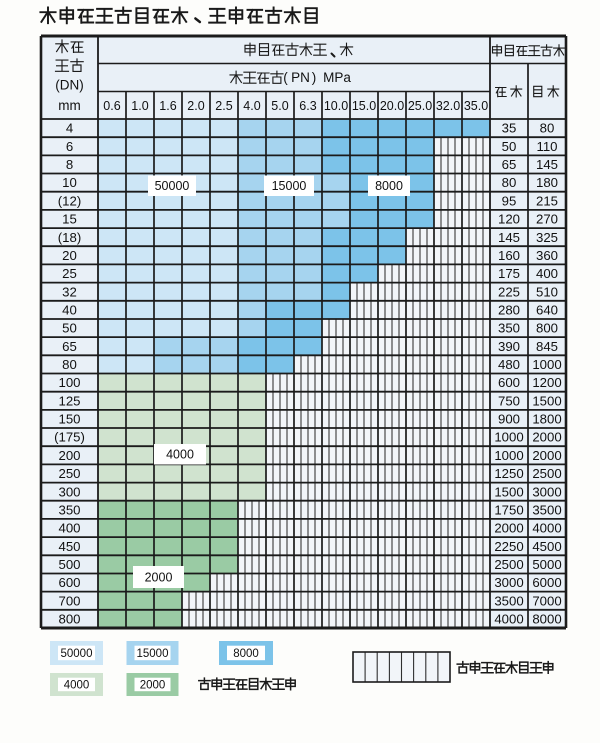 The width and height of the screenshot is (600, 743). What do you see at coordinates (547, 200) in the screenshot?
I see `svg-text: 215` at bounding box center [547, 200].